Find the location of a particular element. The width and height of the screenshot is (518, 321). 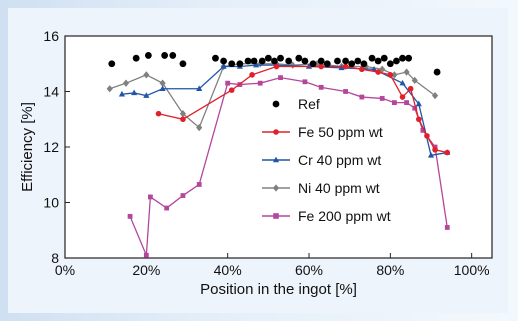

x-tick-label: 40% is located at coordinates (228, 270).